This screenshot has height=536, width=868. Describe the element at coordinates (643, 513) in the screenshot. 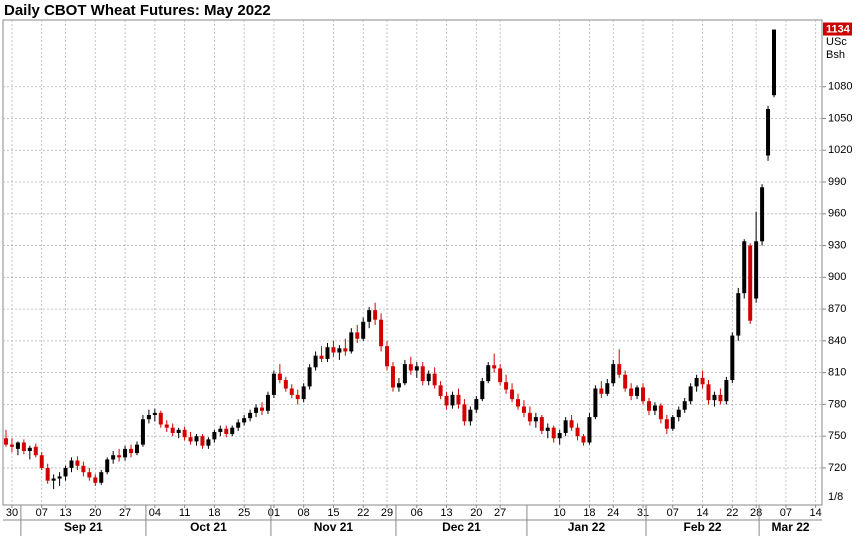

I see `x-tick-label: 31` at that location.